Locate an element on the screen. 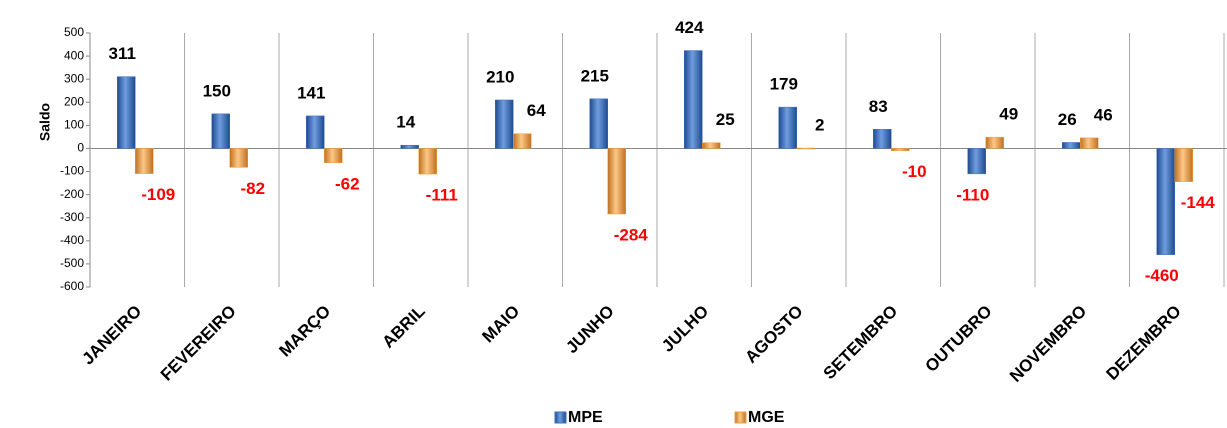  data-label: -10 is located at coordinates (914, 171).